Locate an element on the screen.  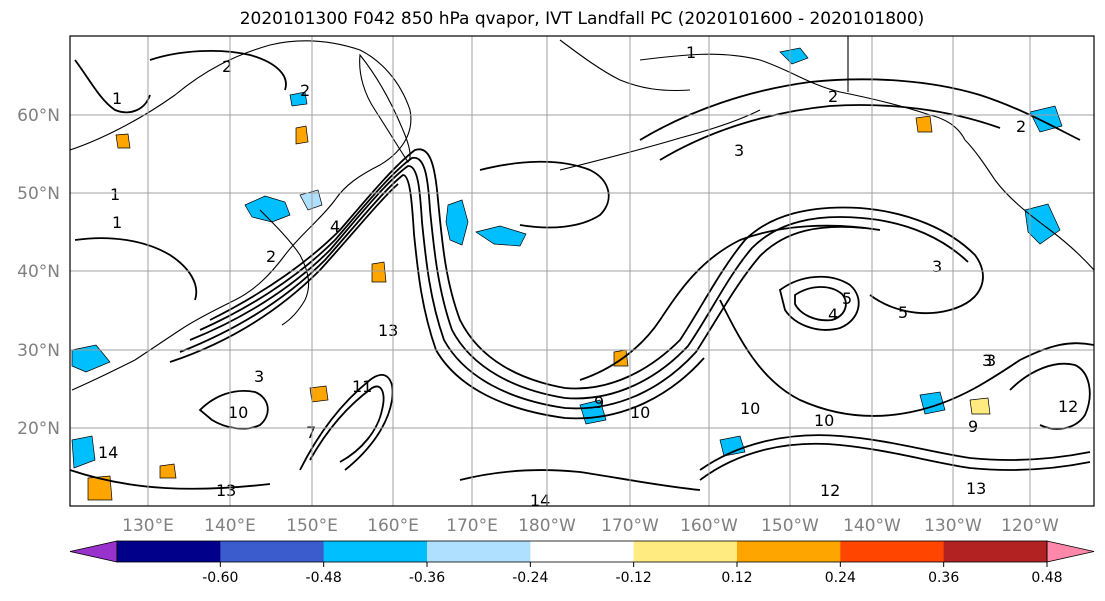
lon-label: 170°W is located at coordinates (630, 526).